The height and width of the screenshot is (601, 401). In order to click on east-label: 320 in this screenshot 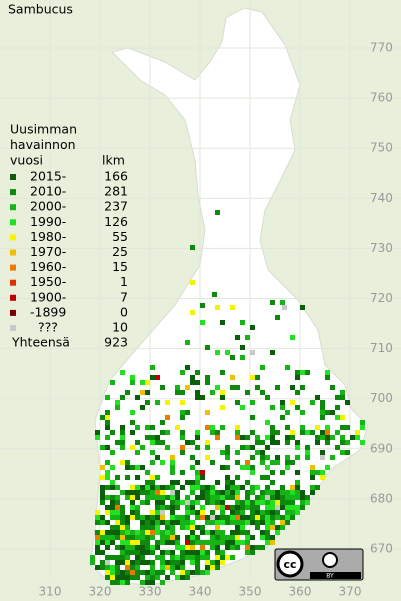, I will do `click(100, 592)`.